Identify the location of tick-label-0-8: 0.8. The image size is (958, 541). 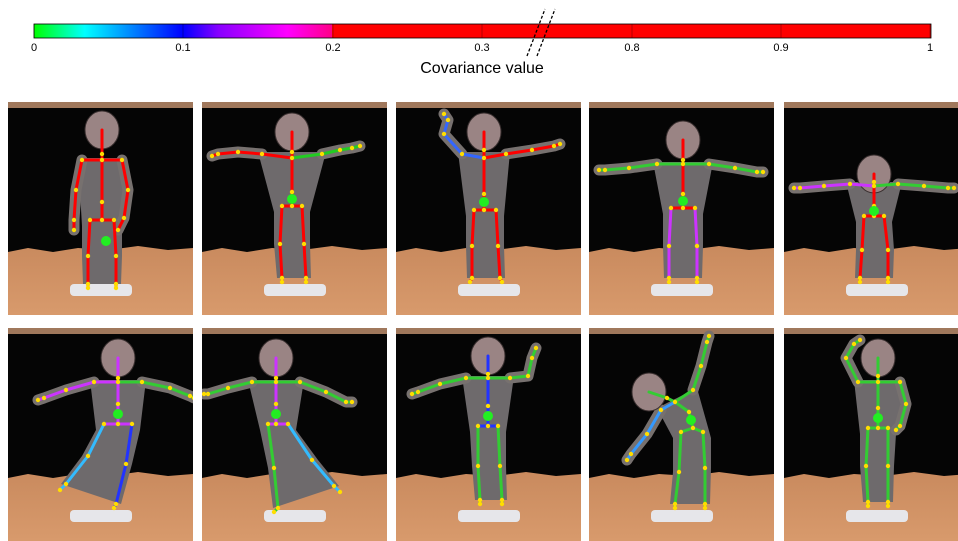
(631, 48).